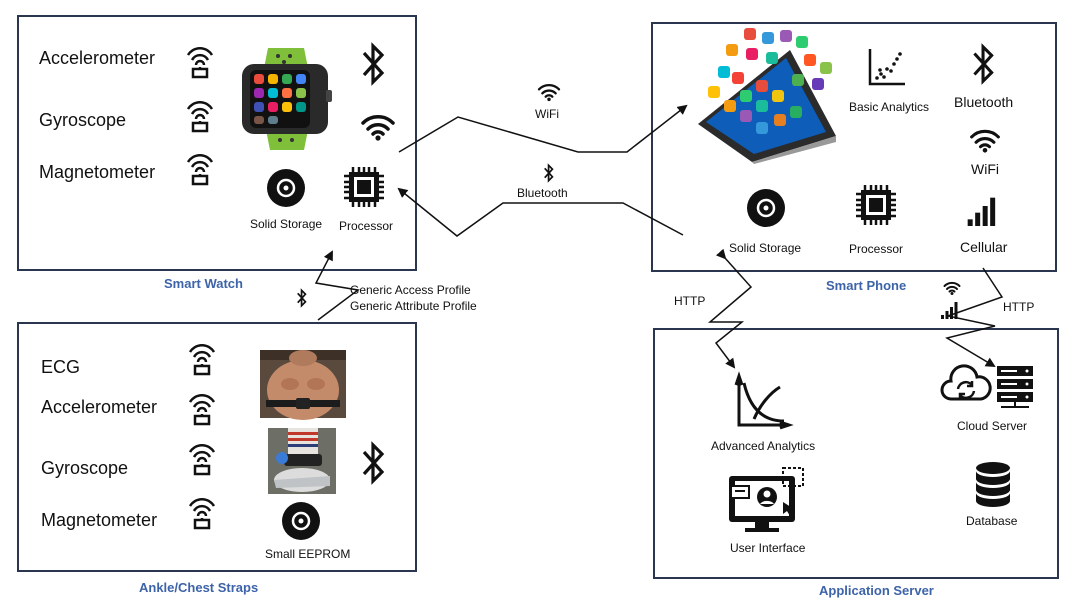 This screenshot has width=1076, height=614. I want to click on database-label: Database, so click(992, 521).